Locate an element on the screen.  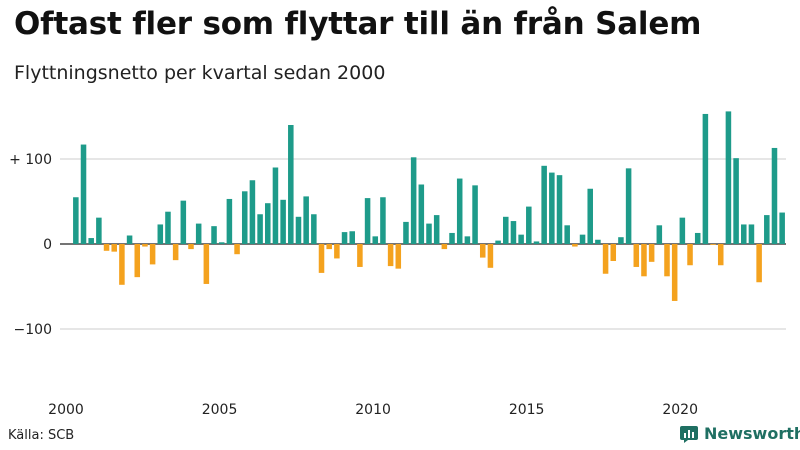
bar-2007-q3: 2007 Q3: 56 is located at coordinates (306, 220).